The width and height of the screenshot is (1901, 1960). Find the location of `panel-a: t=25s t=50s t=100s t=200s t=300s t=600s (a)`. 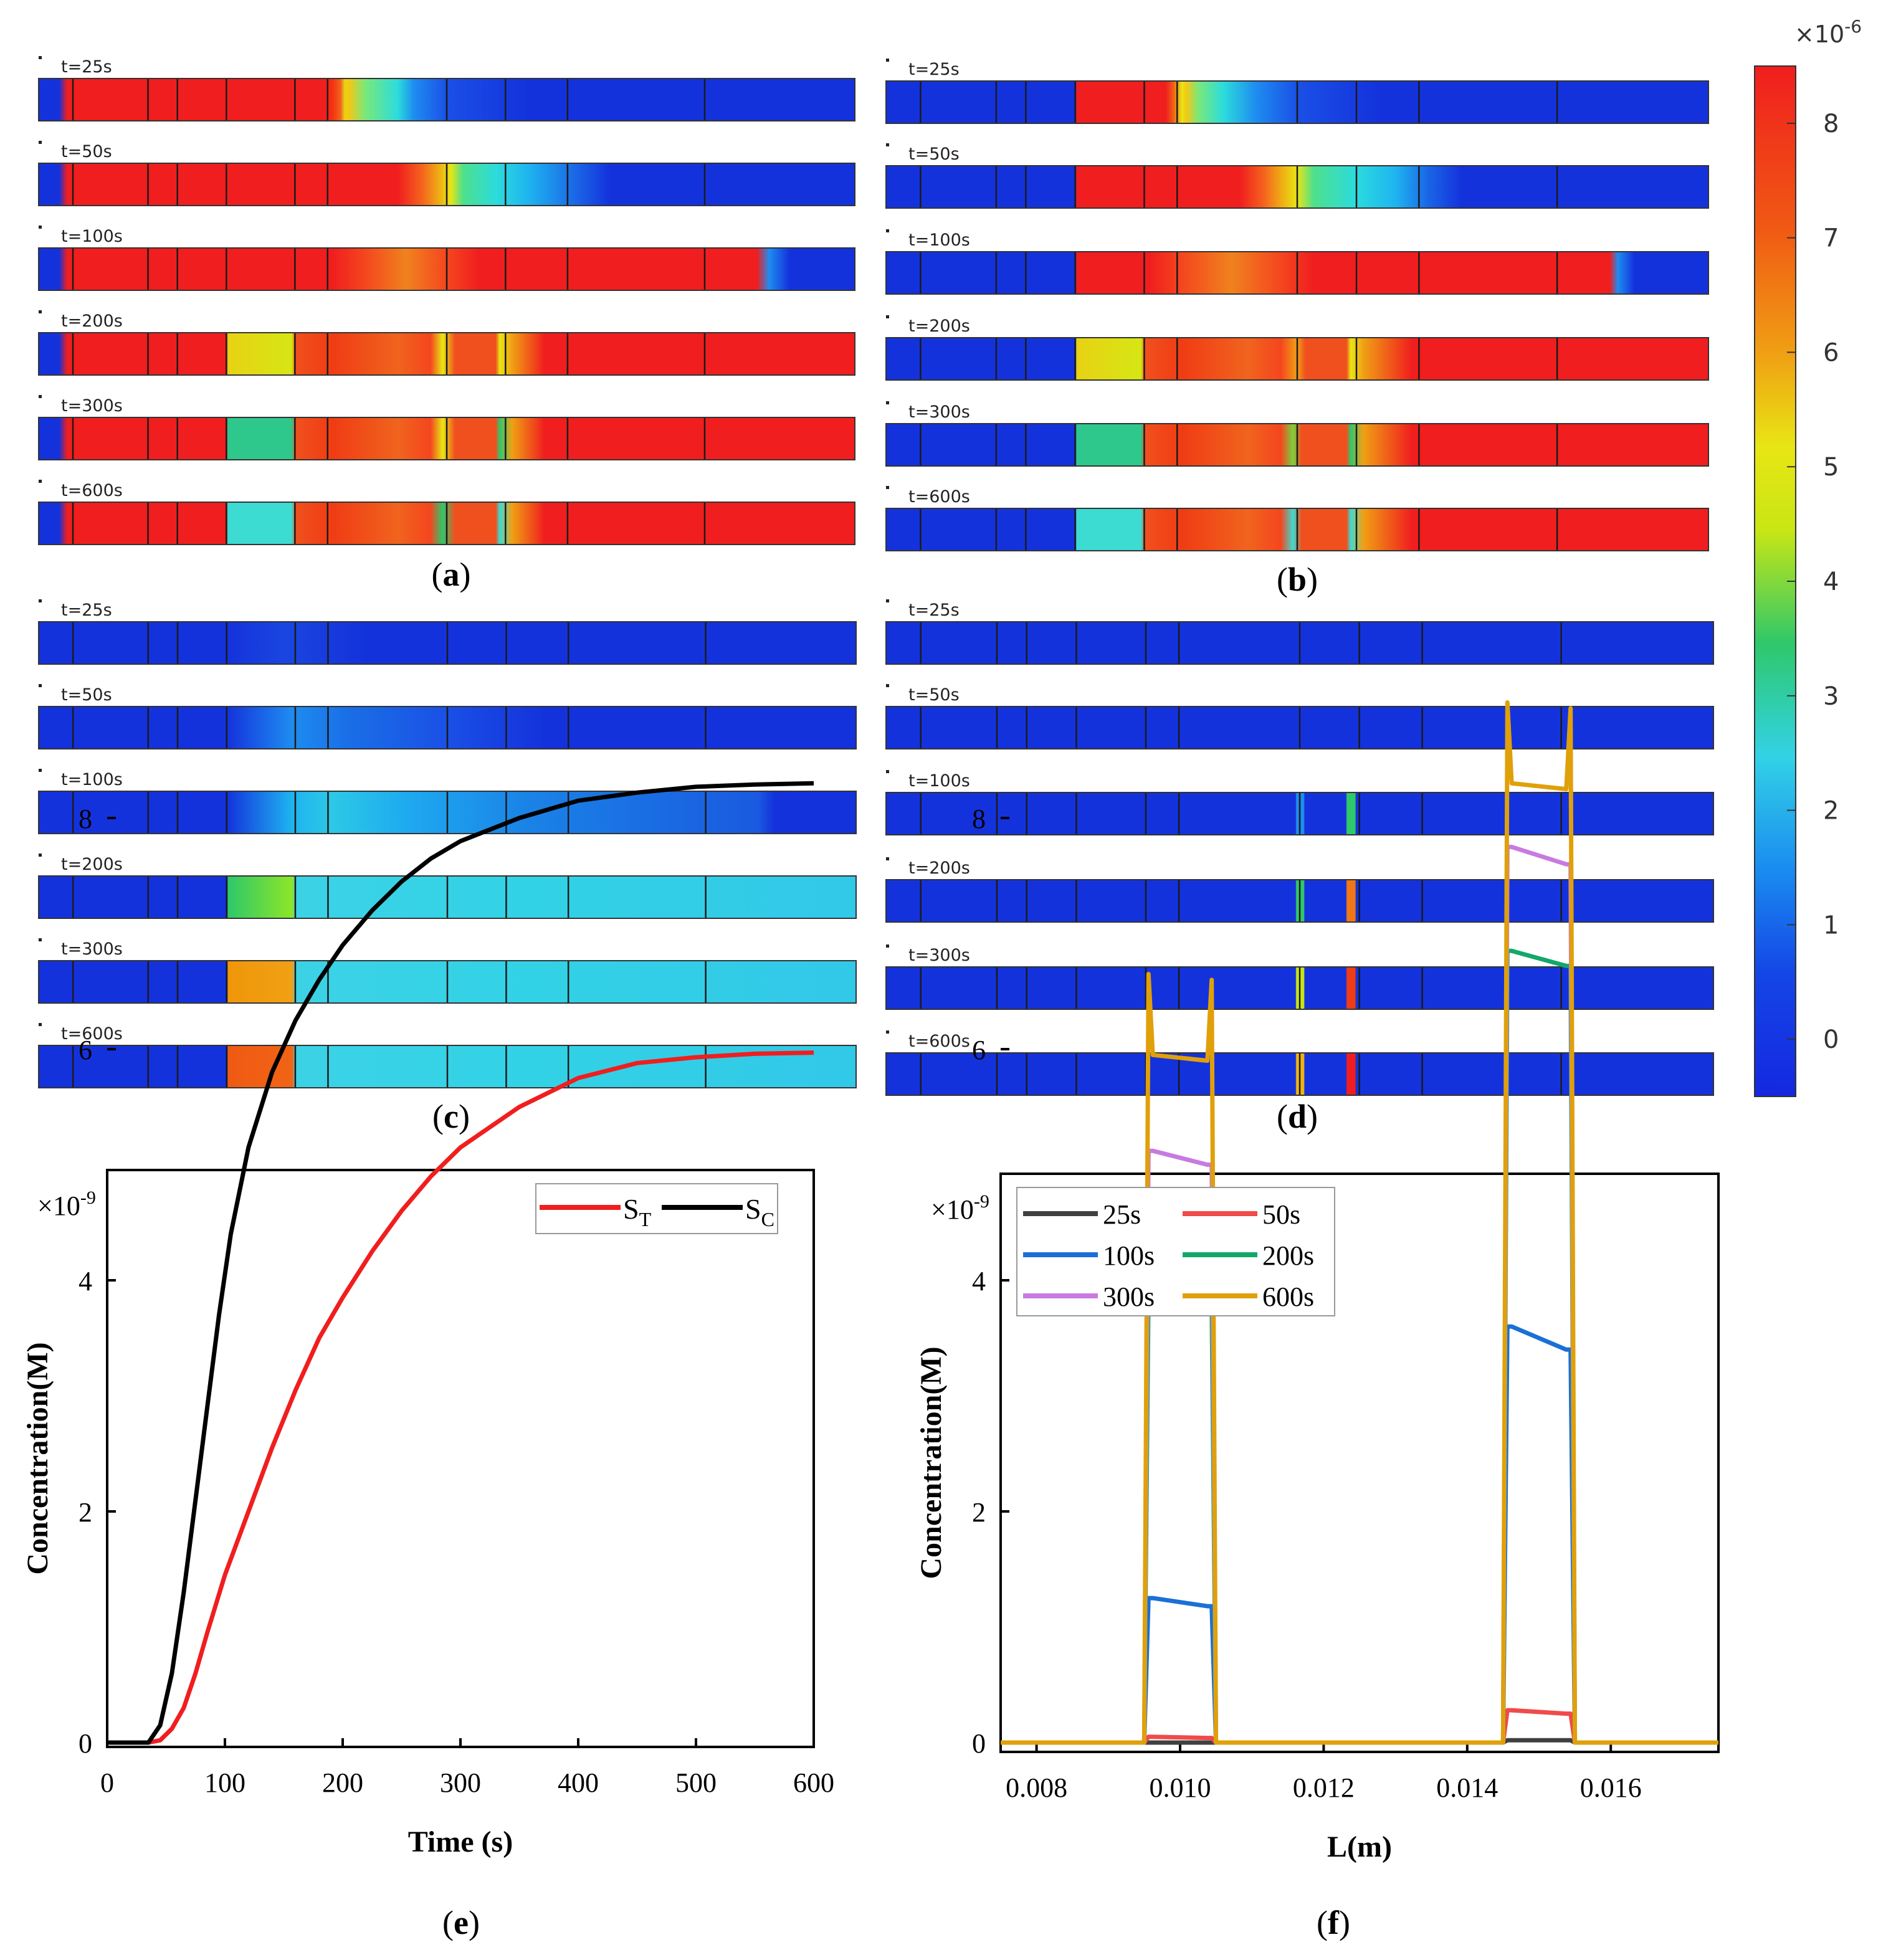

panel-a: t=25s t=50s t=100s t=200s t=300s t=600s (a) is located at coordinates (446, 324).